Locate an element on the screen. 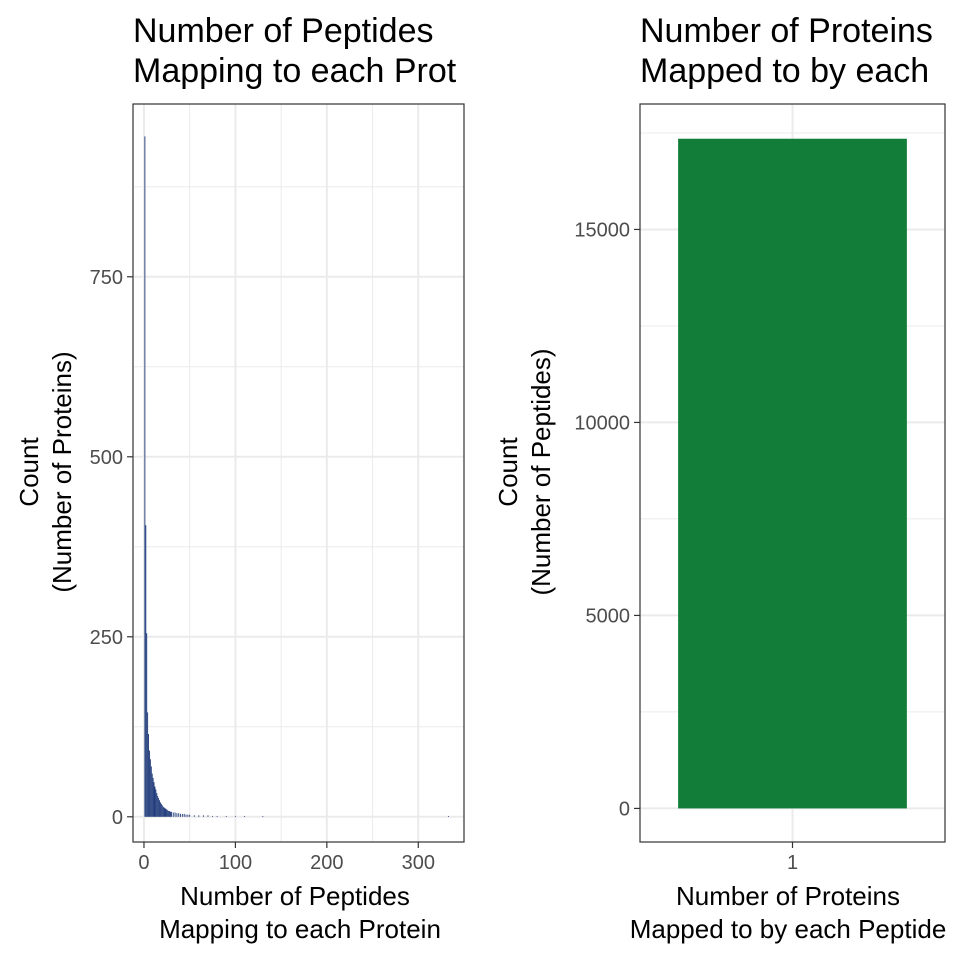 The width and height of the screenshot is (960, 960). y-axis-title-line-2: (Number of Proteins) is located at coordinates (62, 471).